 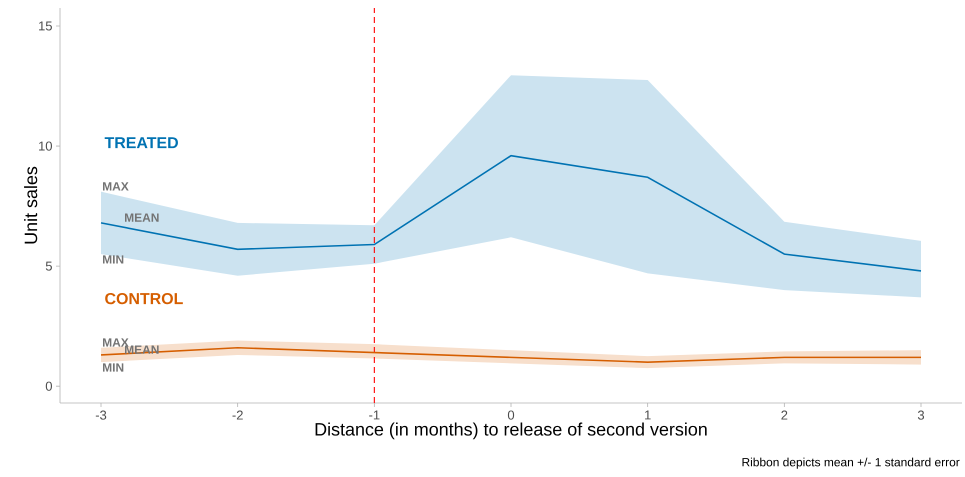 What do you see at coordinates (511, 431) in the screenshot?
I see `x-axis-title: Distance (in months) to release of second version` at bounding box center [511, 431].